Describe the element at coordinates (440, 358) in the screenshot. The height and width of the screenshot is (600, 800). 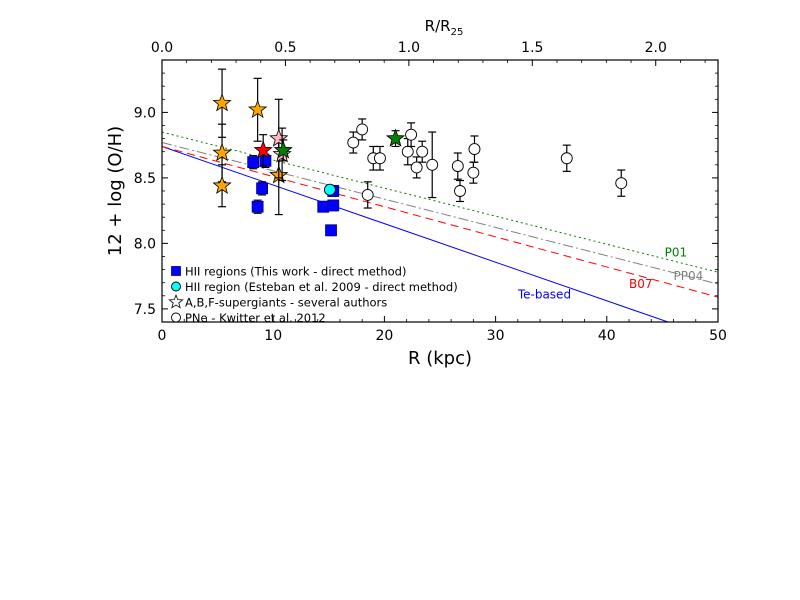
I see `x-axis-label: R (kpc)` at that location.